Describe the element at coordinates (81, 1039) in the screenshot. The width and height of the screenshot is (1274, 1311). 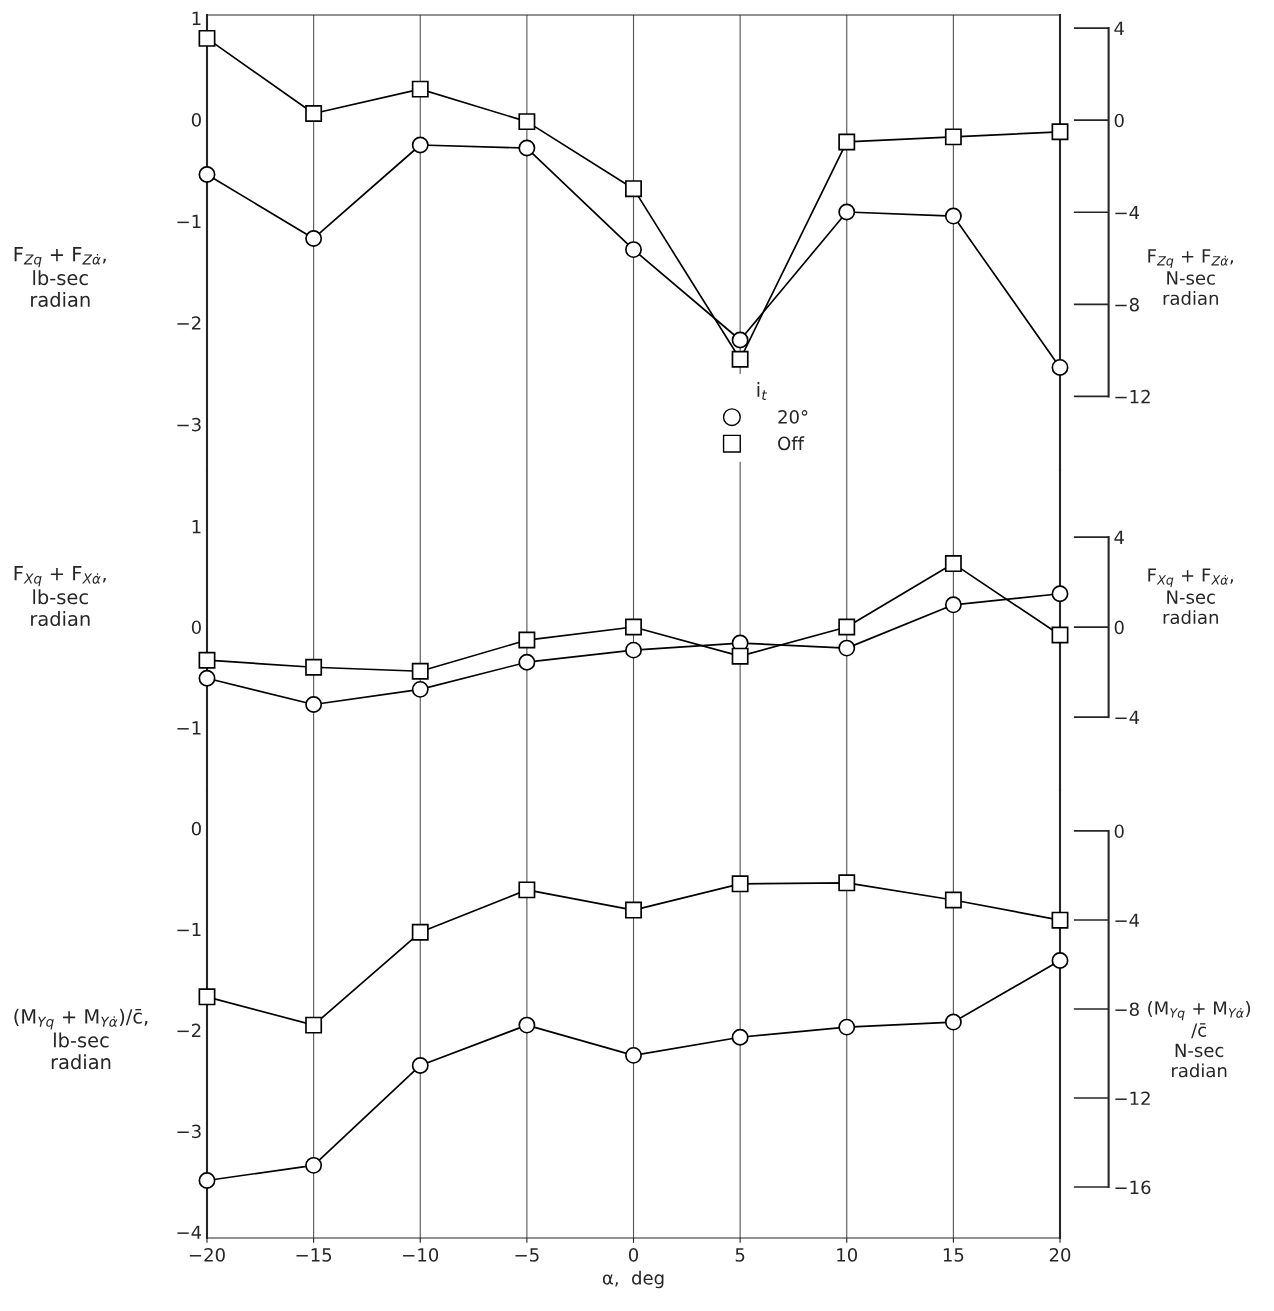
I see `y-axis-title: (M$_{Yq}$ + M$_{Yα̇}$)/c̄, lb-sec radian` at that location.